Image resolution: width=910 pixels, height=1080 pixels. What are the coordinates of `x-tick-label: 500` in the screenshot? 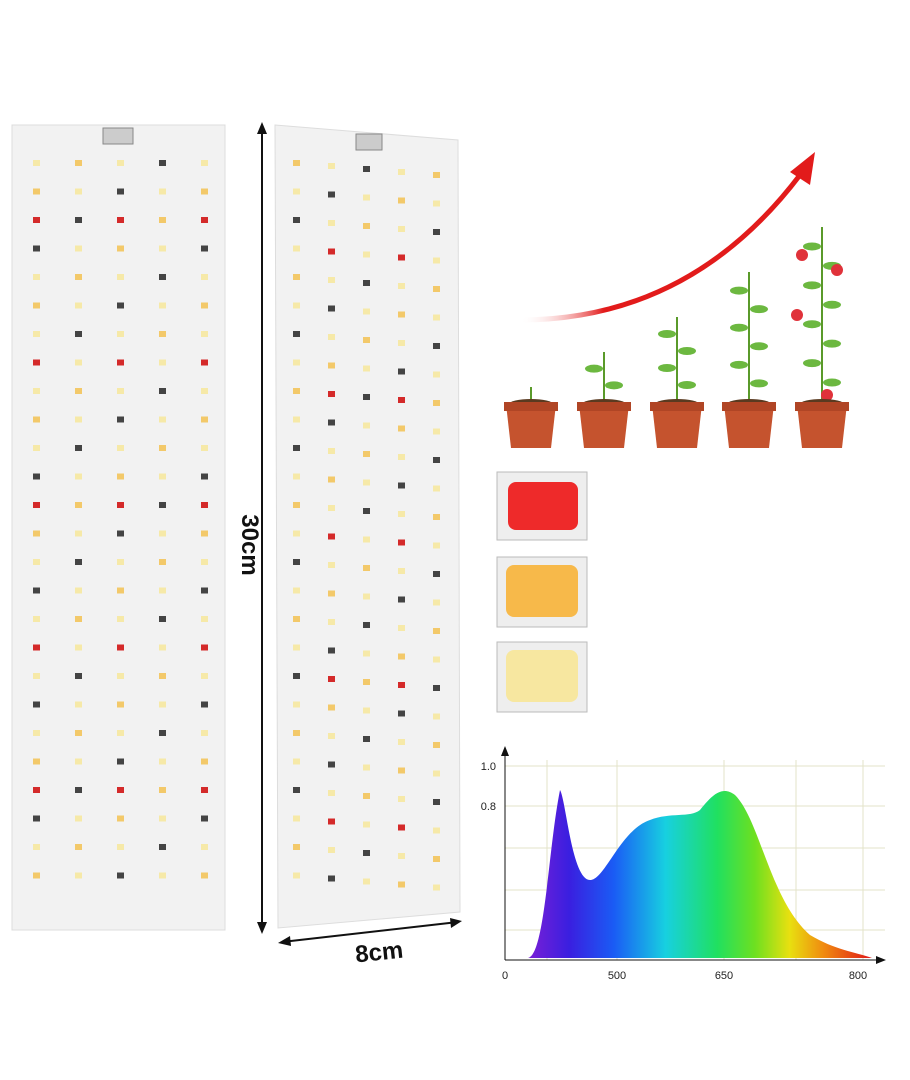 It's located at (617, 976).